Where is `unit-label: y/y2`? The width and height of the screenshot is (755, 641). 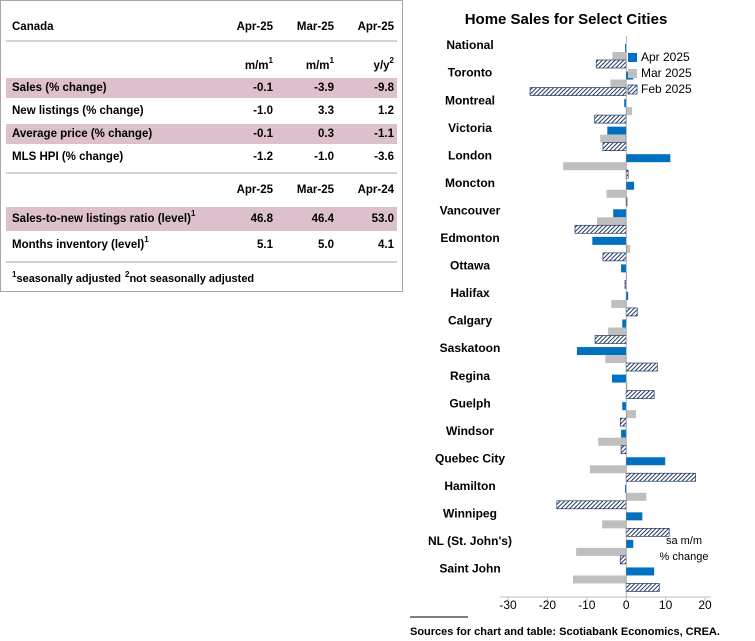 unit-label: y/y2 is located at coordinates (384, 64).